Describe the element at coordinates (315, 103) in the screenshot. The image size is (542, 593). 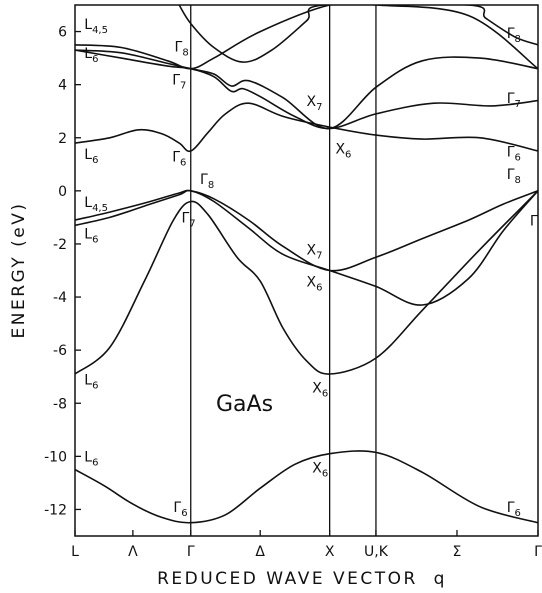
I see `point-label-13: X7` at that location.